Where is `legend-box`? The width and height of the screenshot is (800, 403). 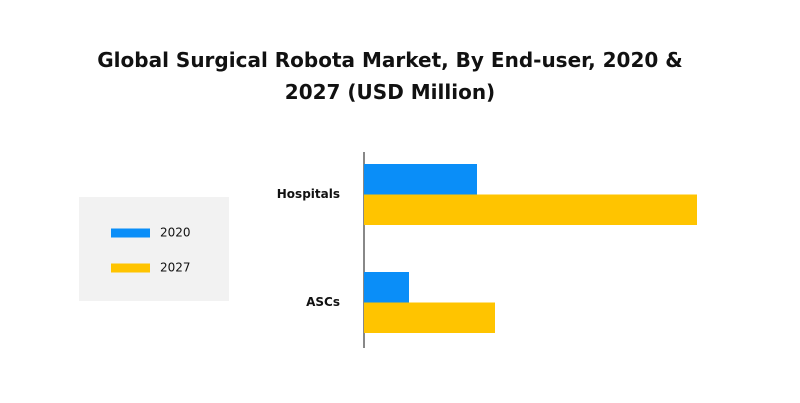 legend-box is located at coordinates (154, 249).